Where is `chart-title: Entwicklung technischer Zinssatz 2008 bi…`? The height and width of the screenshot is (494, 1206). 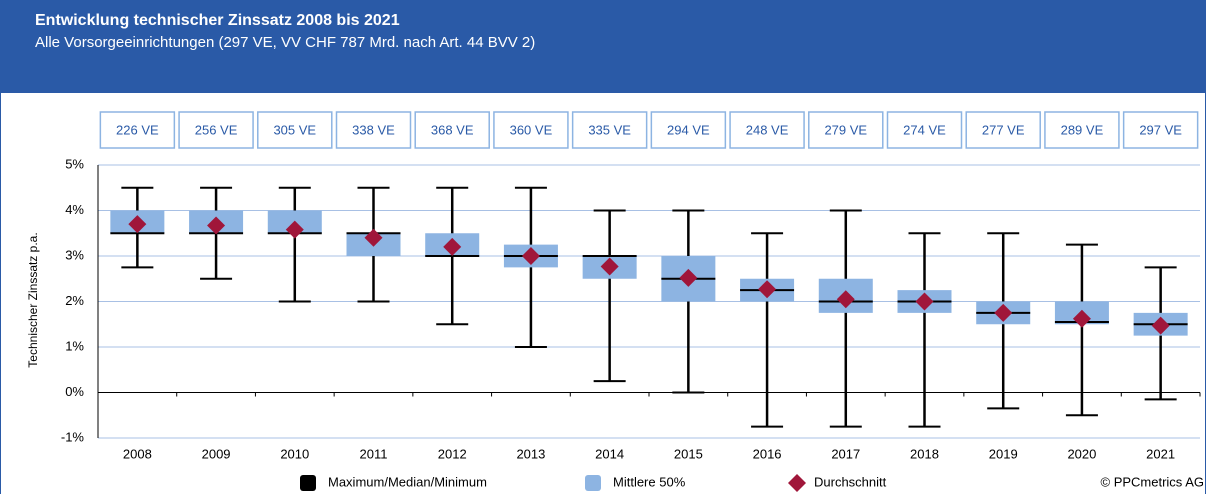 chart-title: Entwicklung technischer Zinssatz 2008 bi… is located at coordinates (217, 20).